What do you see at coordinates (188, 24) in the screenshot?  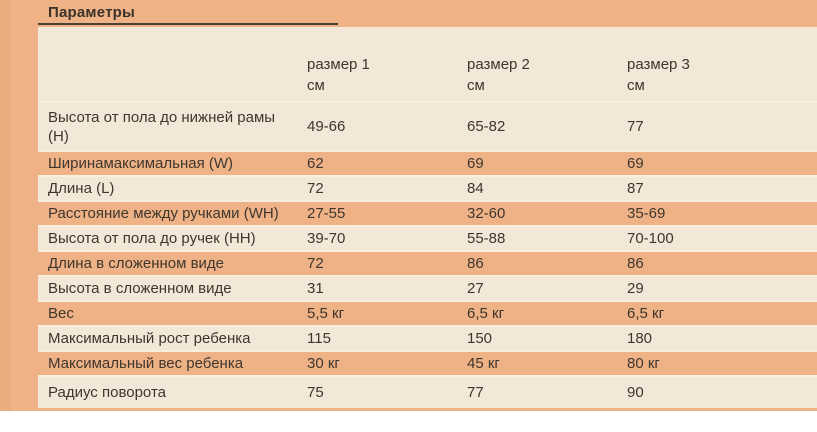 I see `title-underline` at bounding box center [188, 24].